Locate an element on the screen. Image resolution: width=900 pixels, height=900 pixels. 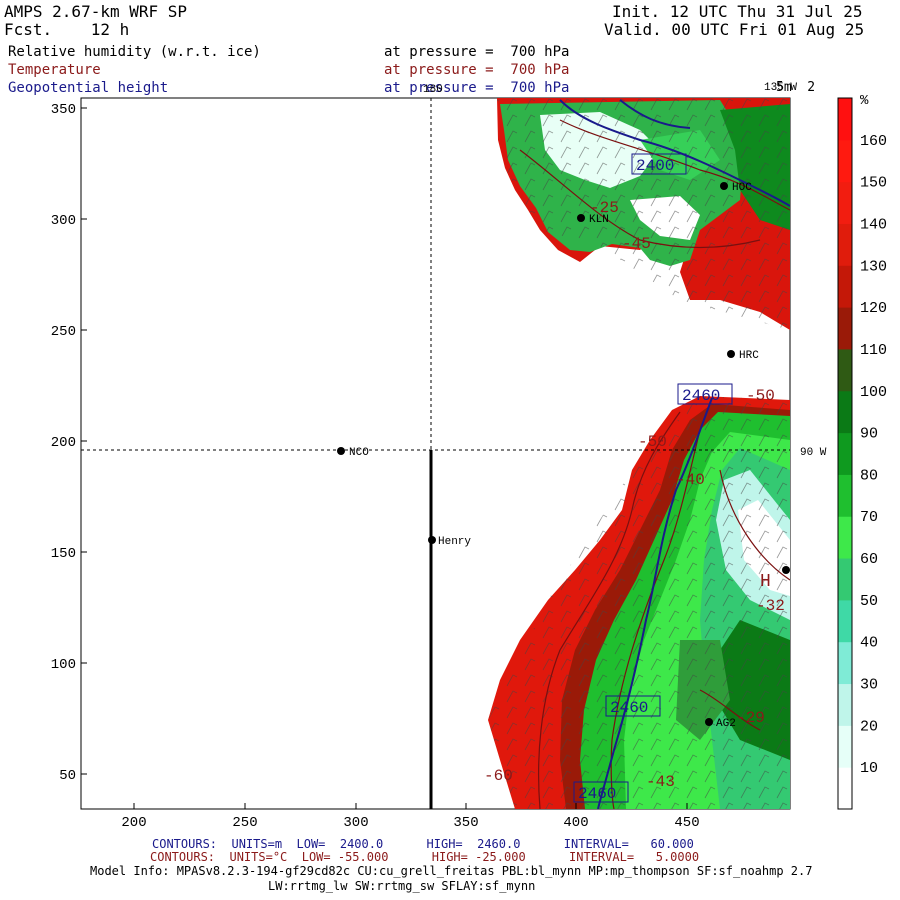
y-tick-300: 300 is located at coordinates (63, 221).